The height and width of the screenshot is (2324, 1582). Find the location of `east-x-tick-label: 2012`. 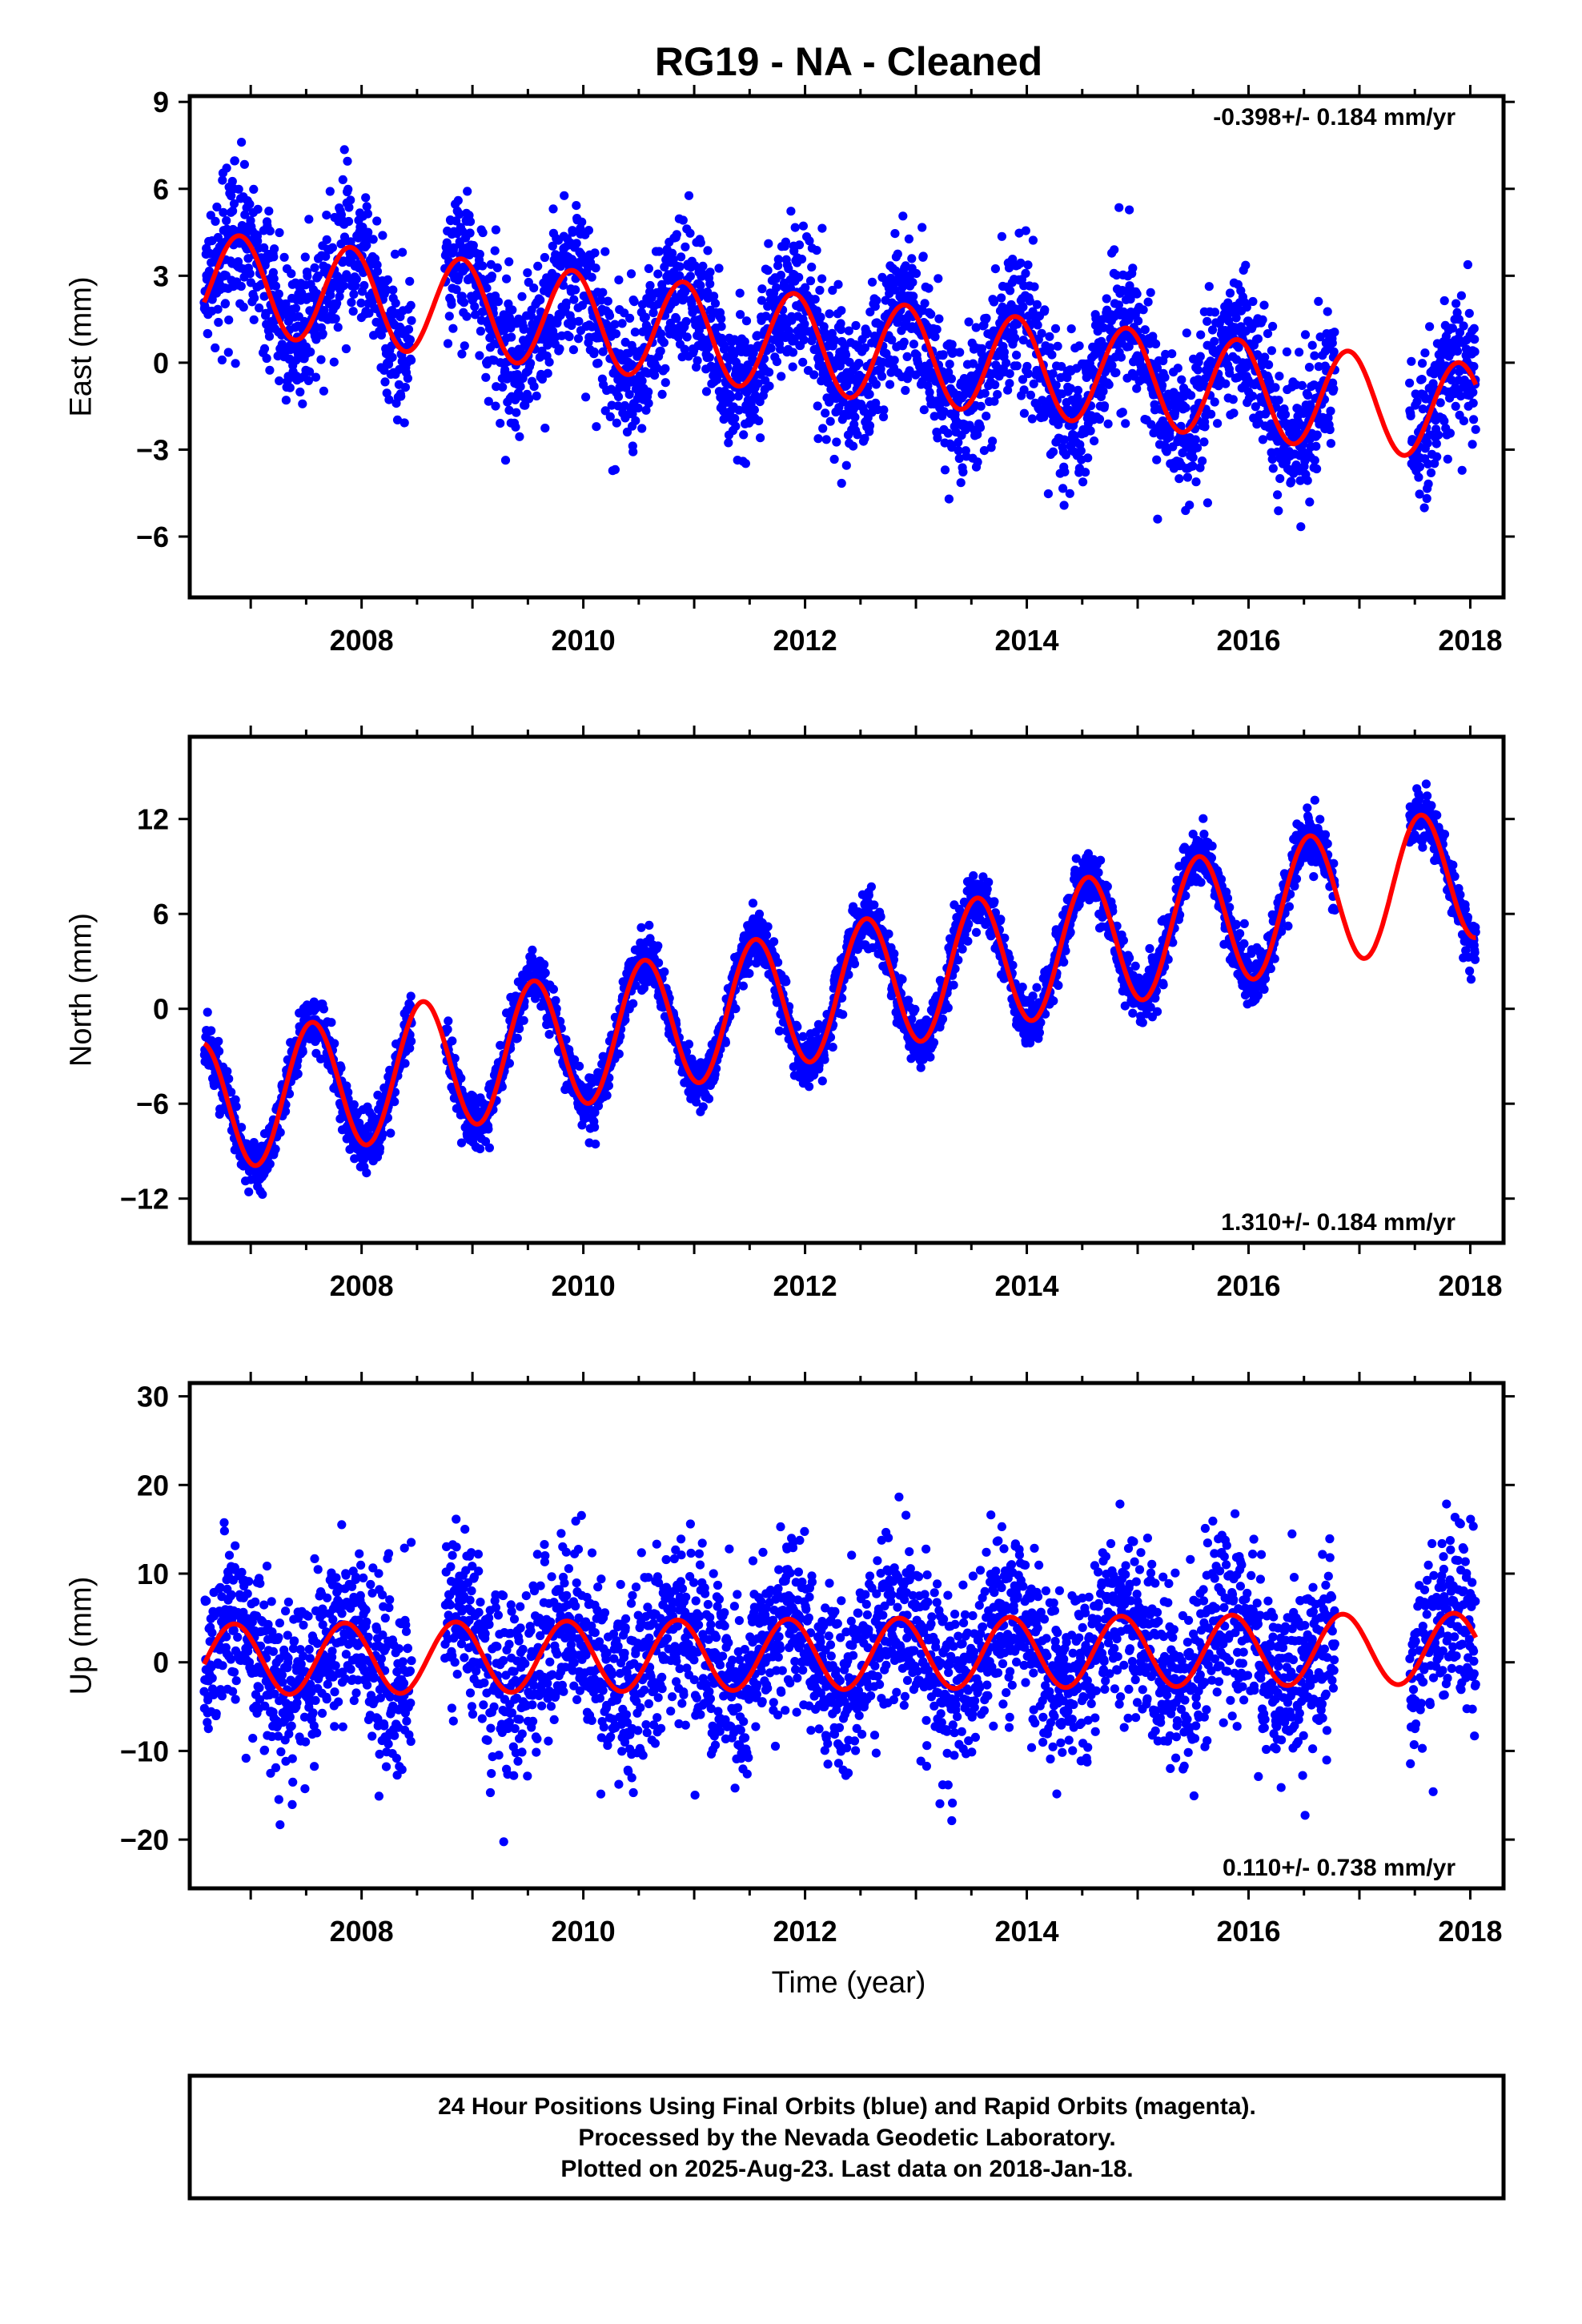

east-x-tick-label: 2012 is located at coordinates (805, 640).